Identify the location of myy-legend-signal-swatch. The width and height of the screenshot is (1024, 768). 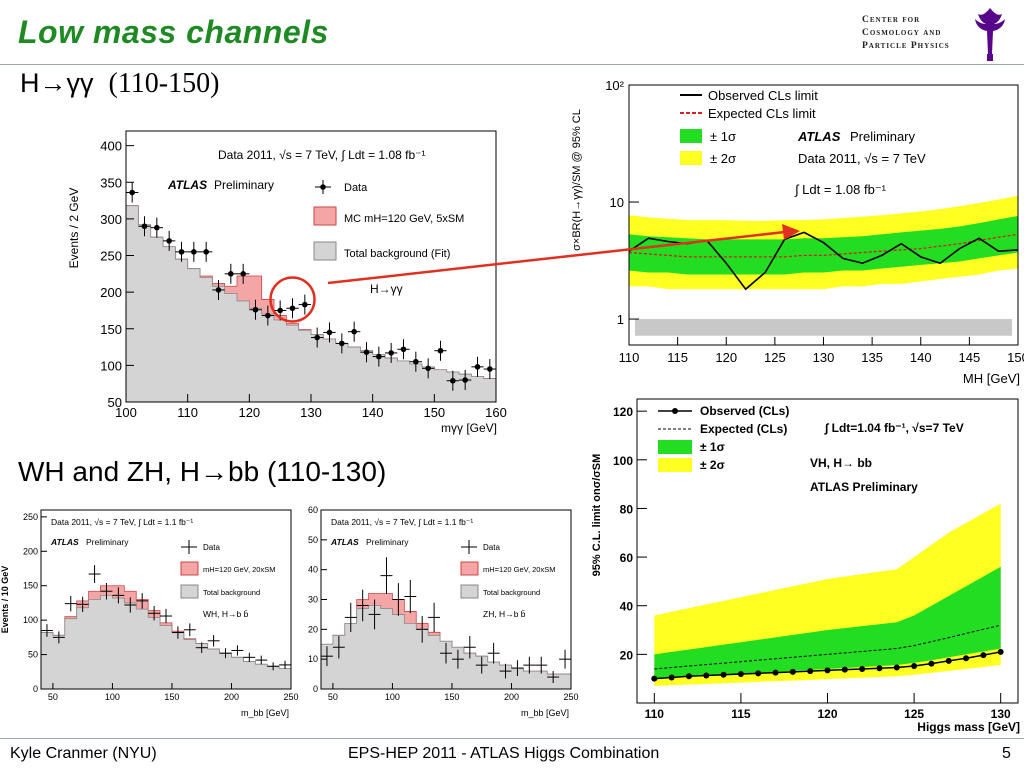
(325, 216).